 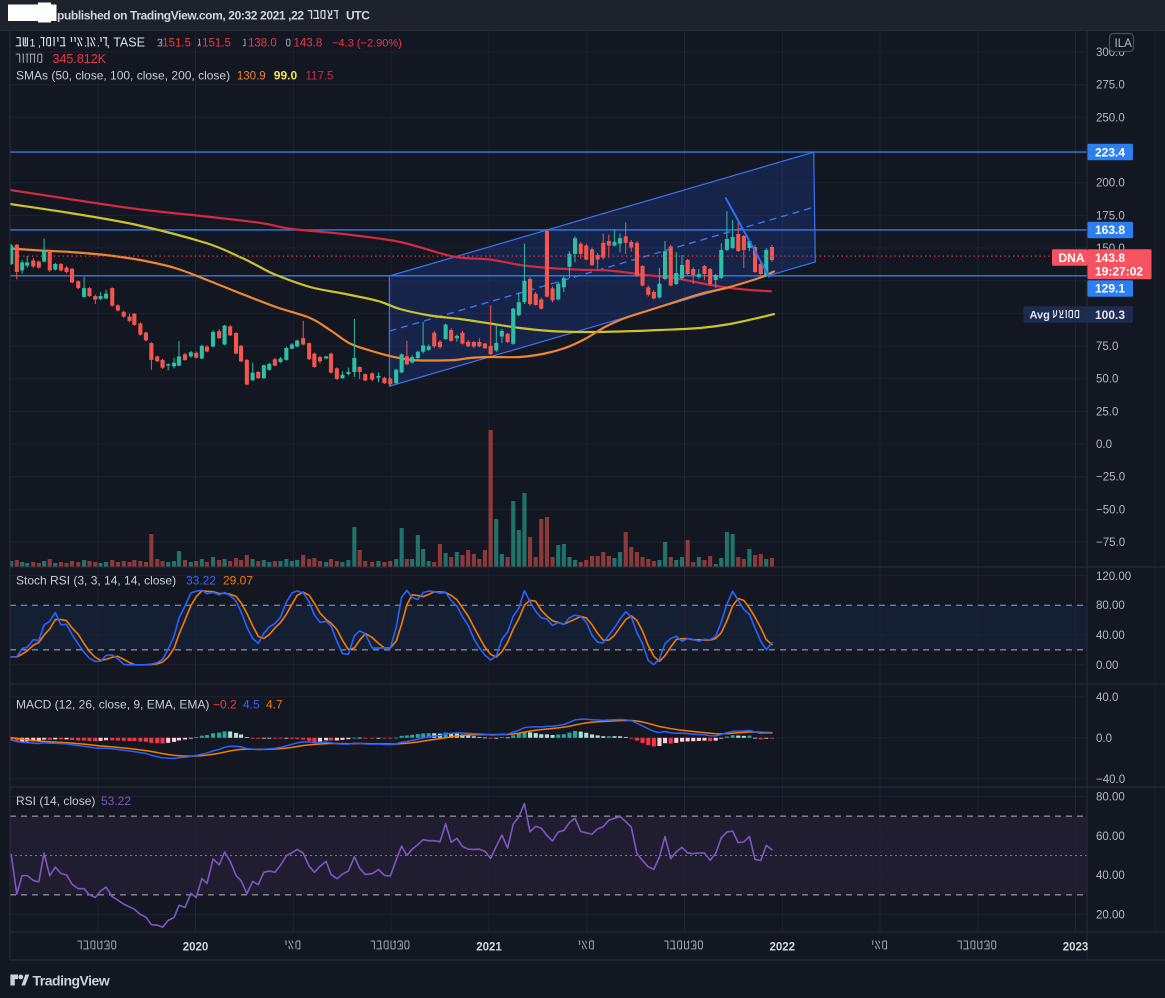 What do you see at coordinates (1110, 230) in the screenshot?
I see `svg-text: 163.8` at bounding box center [1110, 230].